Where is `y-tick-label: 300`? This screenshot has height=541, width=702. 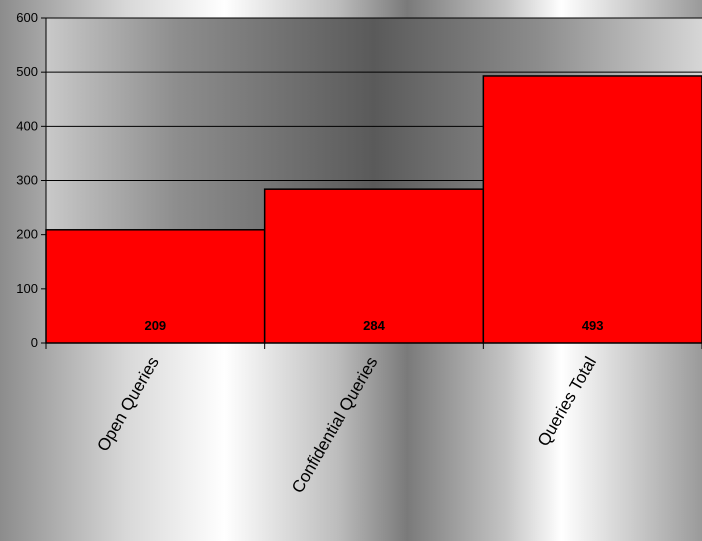
y-tick-label: 300 is located at coordinates (27, 180).